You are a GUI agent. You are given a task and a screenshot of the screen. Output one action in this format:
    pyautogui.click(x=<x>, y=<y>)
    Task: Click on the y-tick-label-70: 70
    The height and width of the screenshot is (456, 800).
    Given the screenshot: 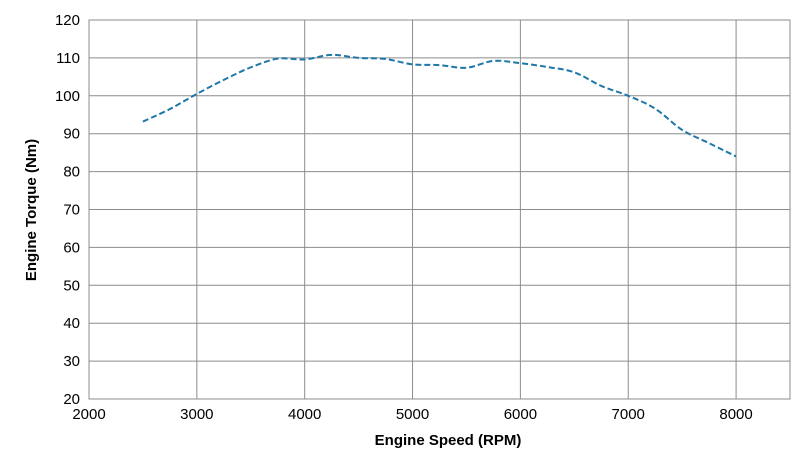 What is the action you would take?
    pyautogui.click(x=71, y=210)
    